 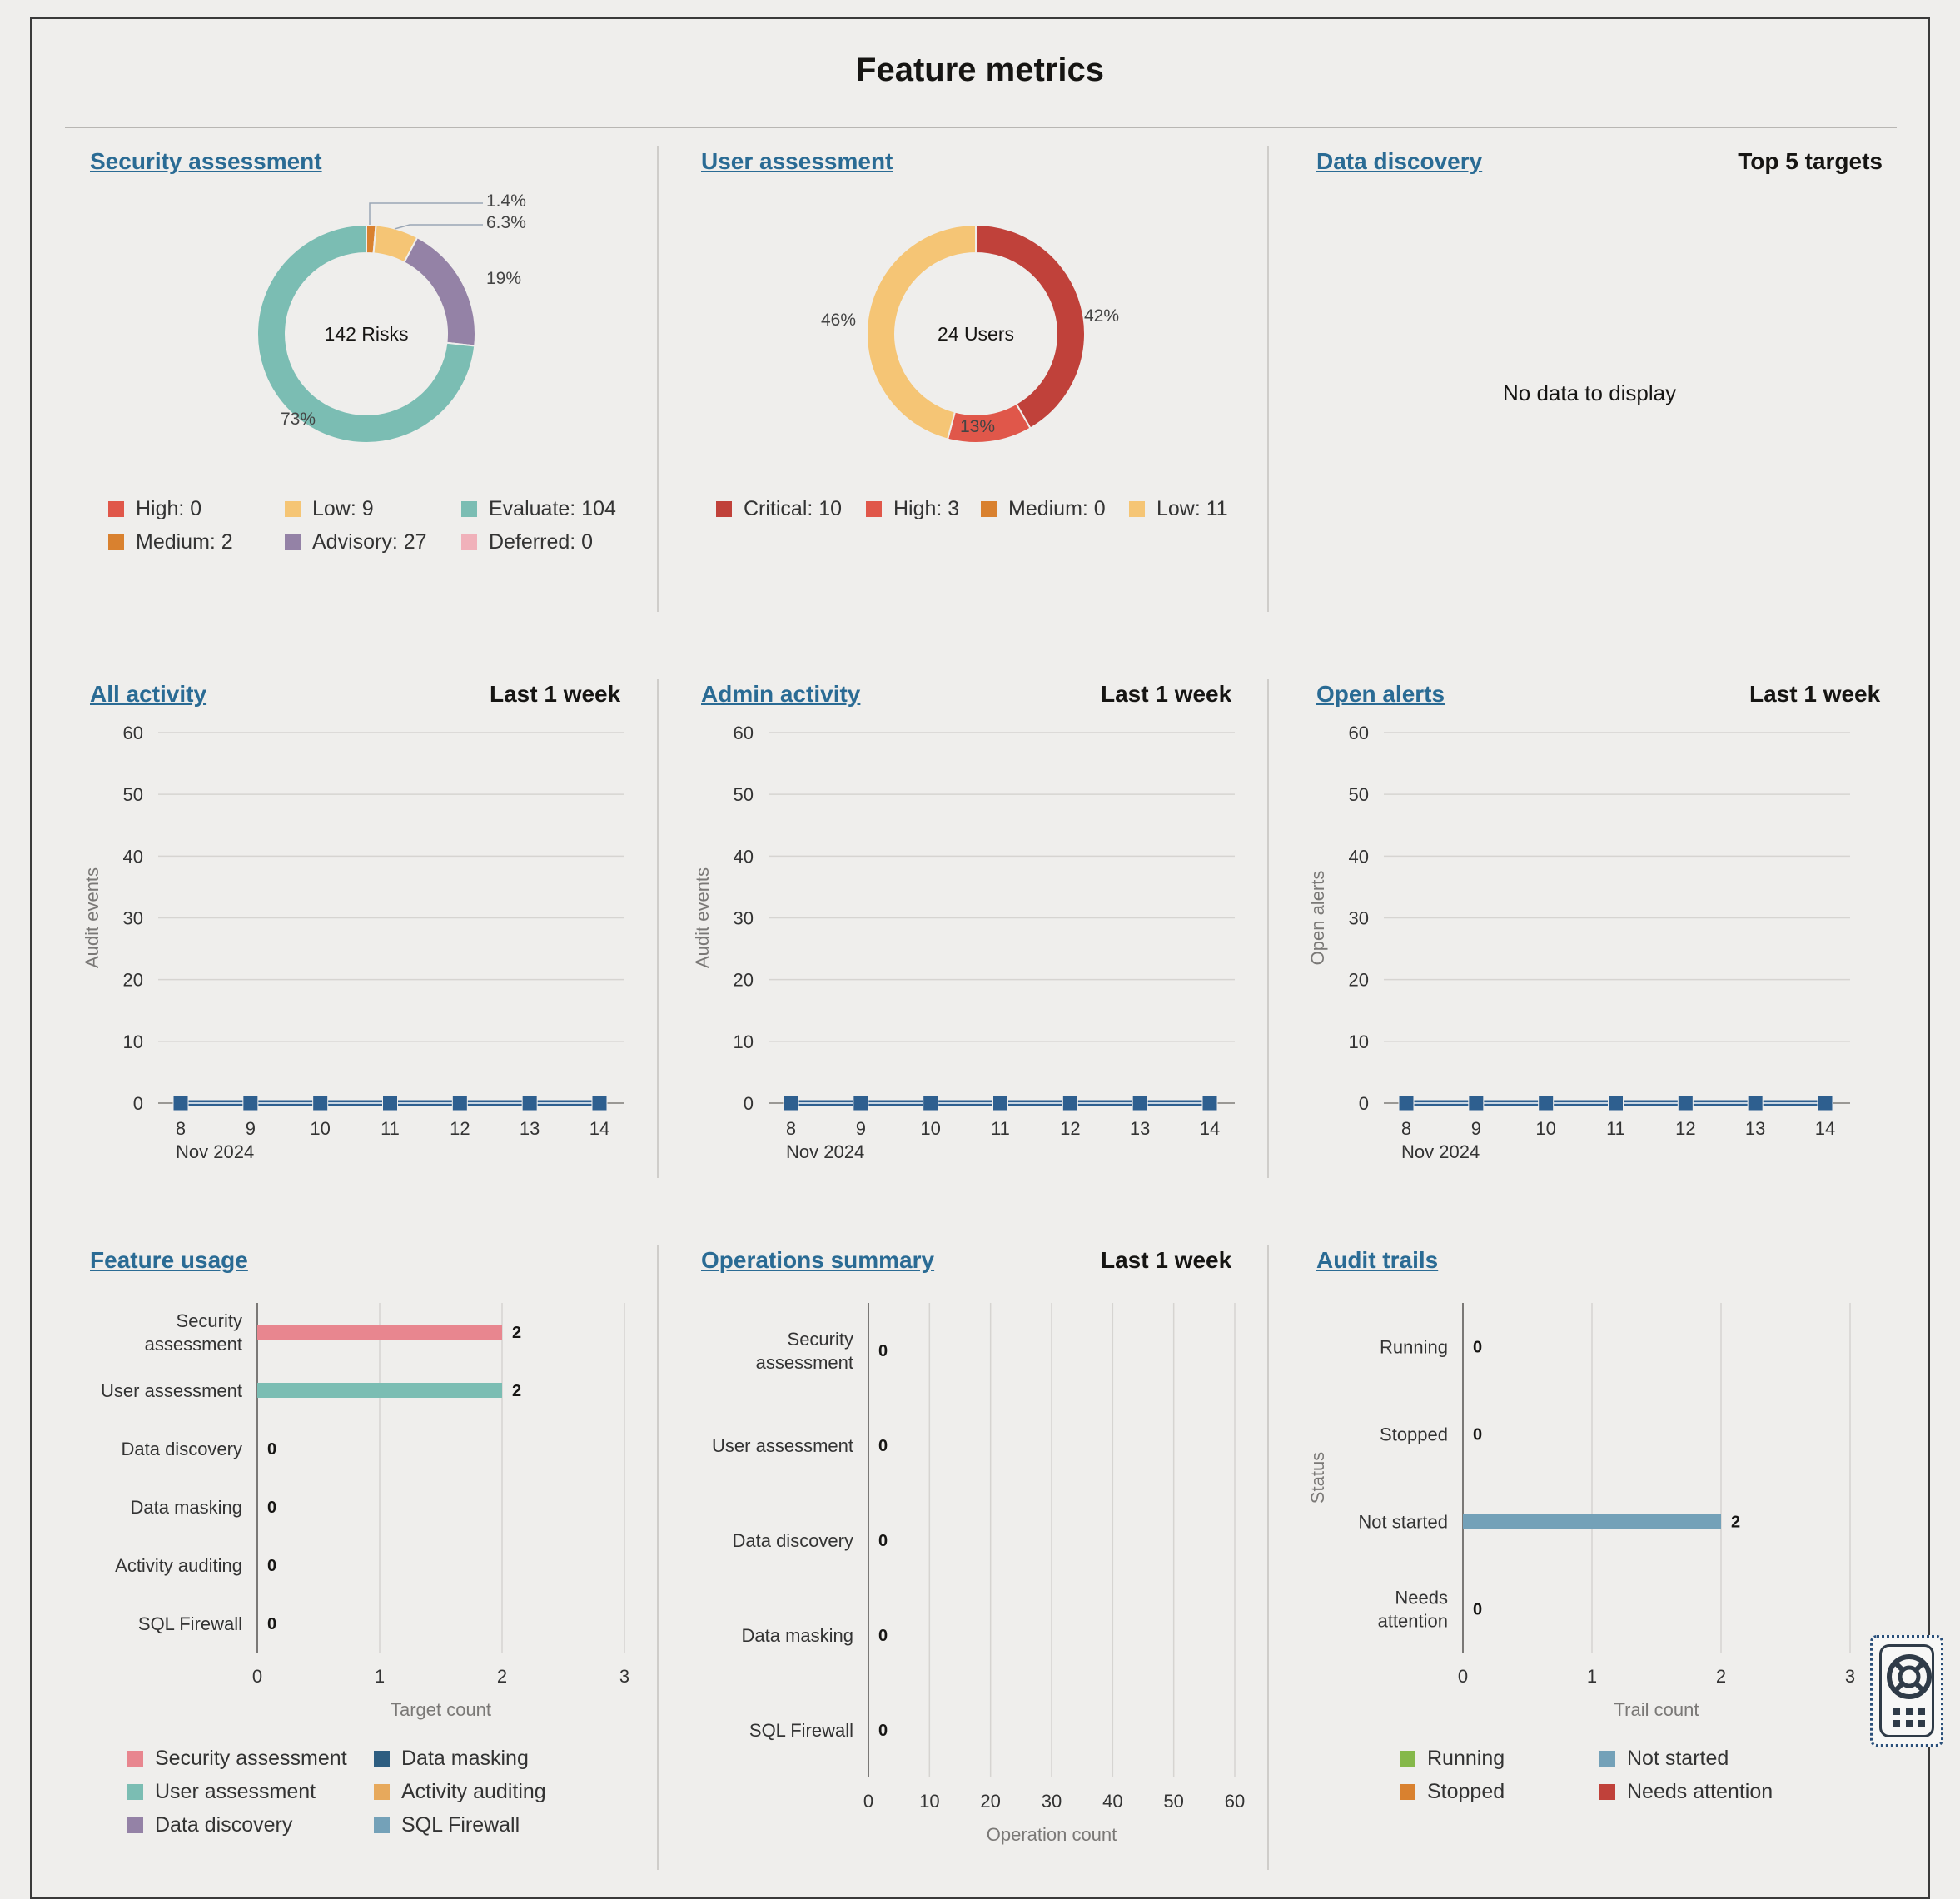 What do you see at coordinates (149, 694) in the screenshot?
I see `all-activity-link: All activity` at bounding box center [149, 694].